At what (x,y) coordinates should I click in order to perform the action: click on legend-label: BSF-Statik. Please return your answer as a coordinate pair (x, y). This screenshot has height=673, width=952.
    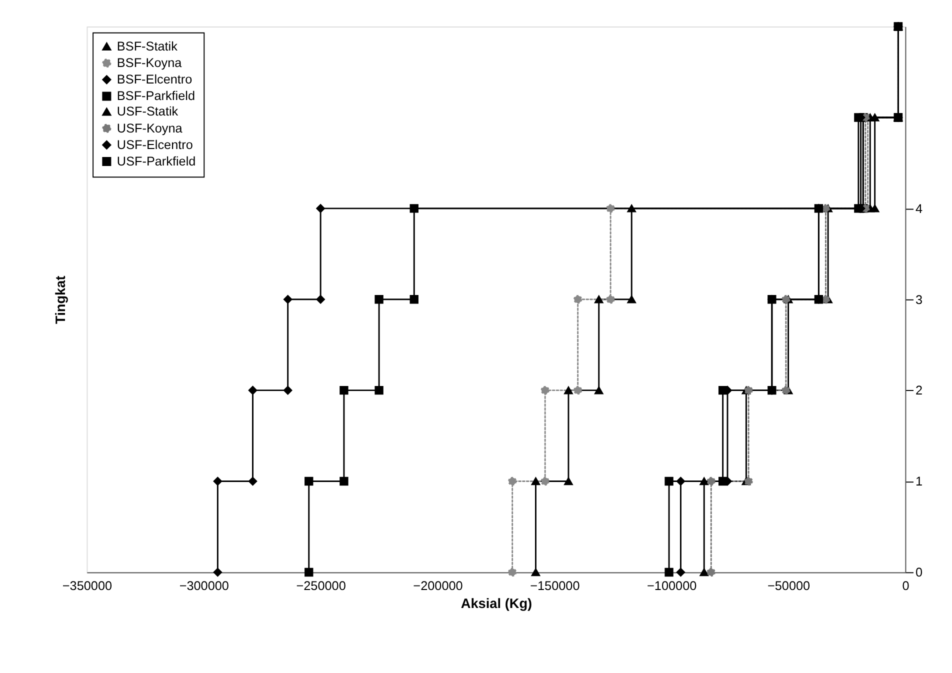
    Looking at the image, I should click on (147, 46).